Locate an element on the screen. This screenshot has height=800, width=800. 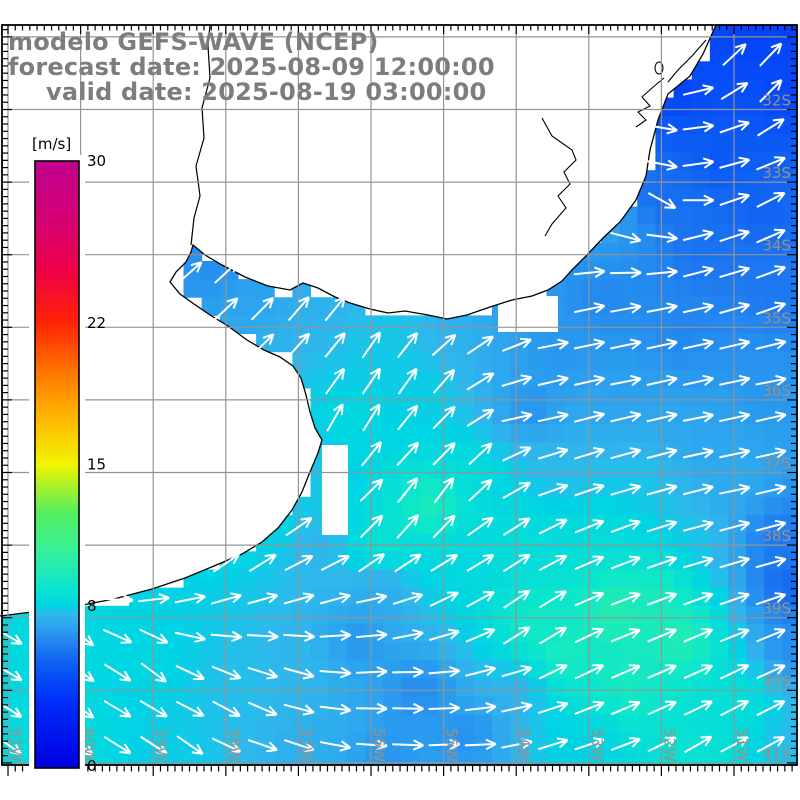
nearshore-mask is located at coordinates (440, 415).